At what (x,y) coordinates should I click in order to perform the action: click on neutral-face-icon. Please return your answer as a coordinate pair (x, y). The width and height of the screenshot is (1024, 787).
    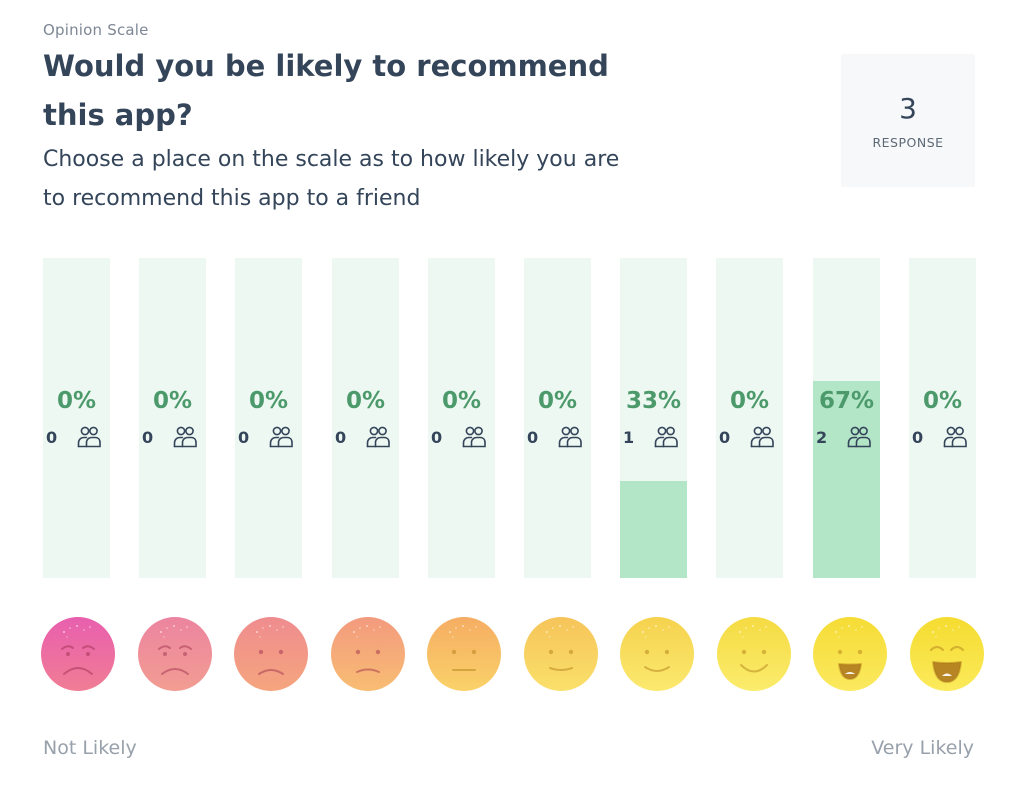
    Looking at the image, I should click on (464, 654).